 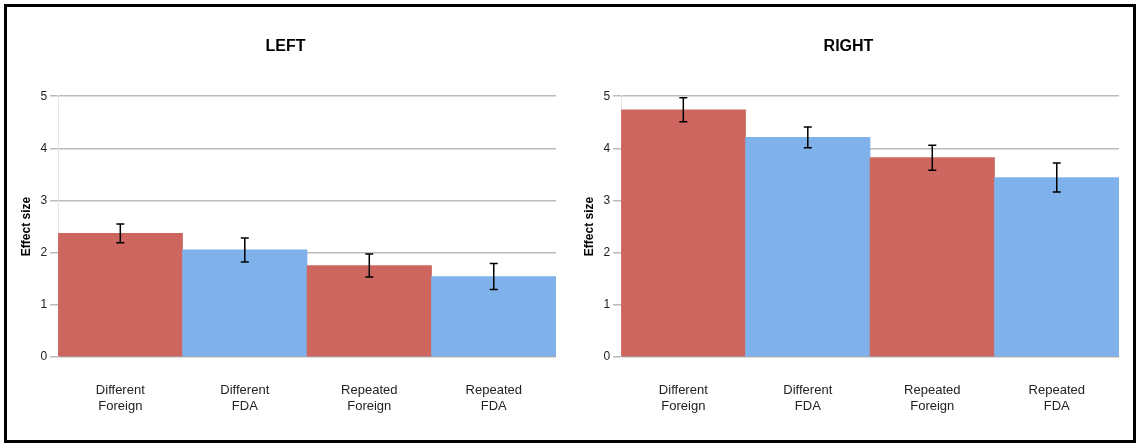 What do you see at coordinates (285, 46) in the screenshot?
I see `chart-title: LEFT` at bounding box center [285, 46].